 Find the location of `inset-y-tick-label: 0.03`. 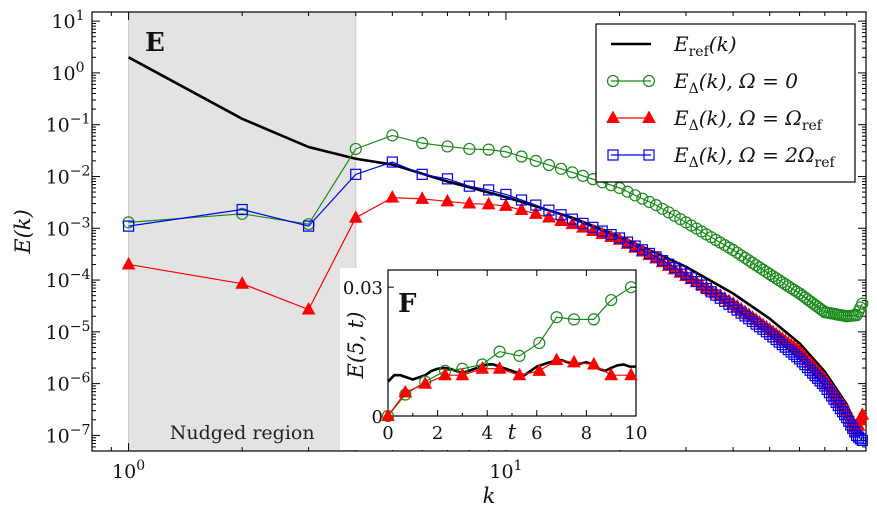

inset-y-tick-label: 0.03 is located at coordinates (363, 288).